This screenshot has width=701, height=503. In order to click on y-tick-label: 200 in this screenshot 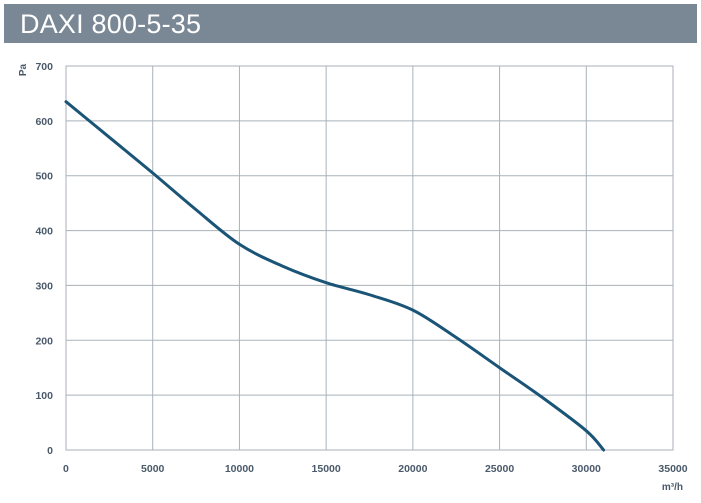, I will do `click(44, 341)`.